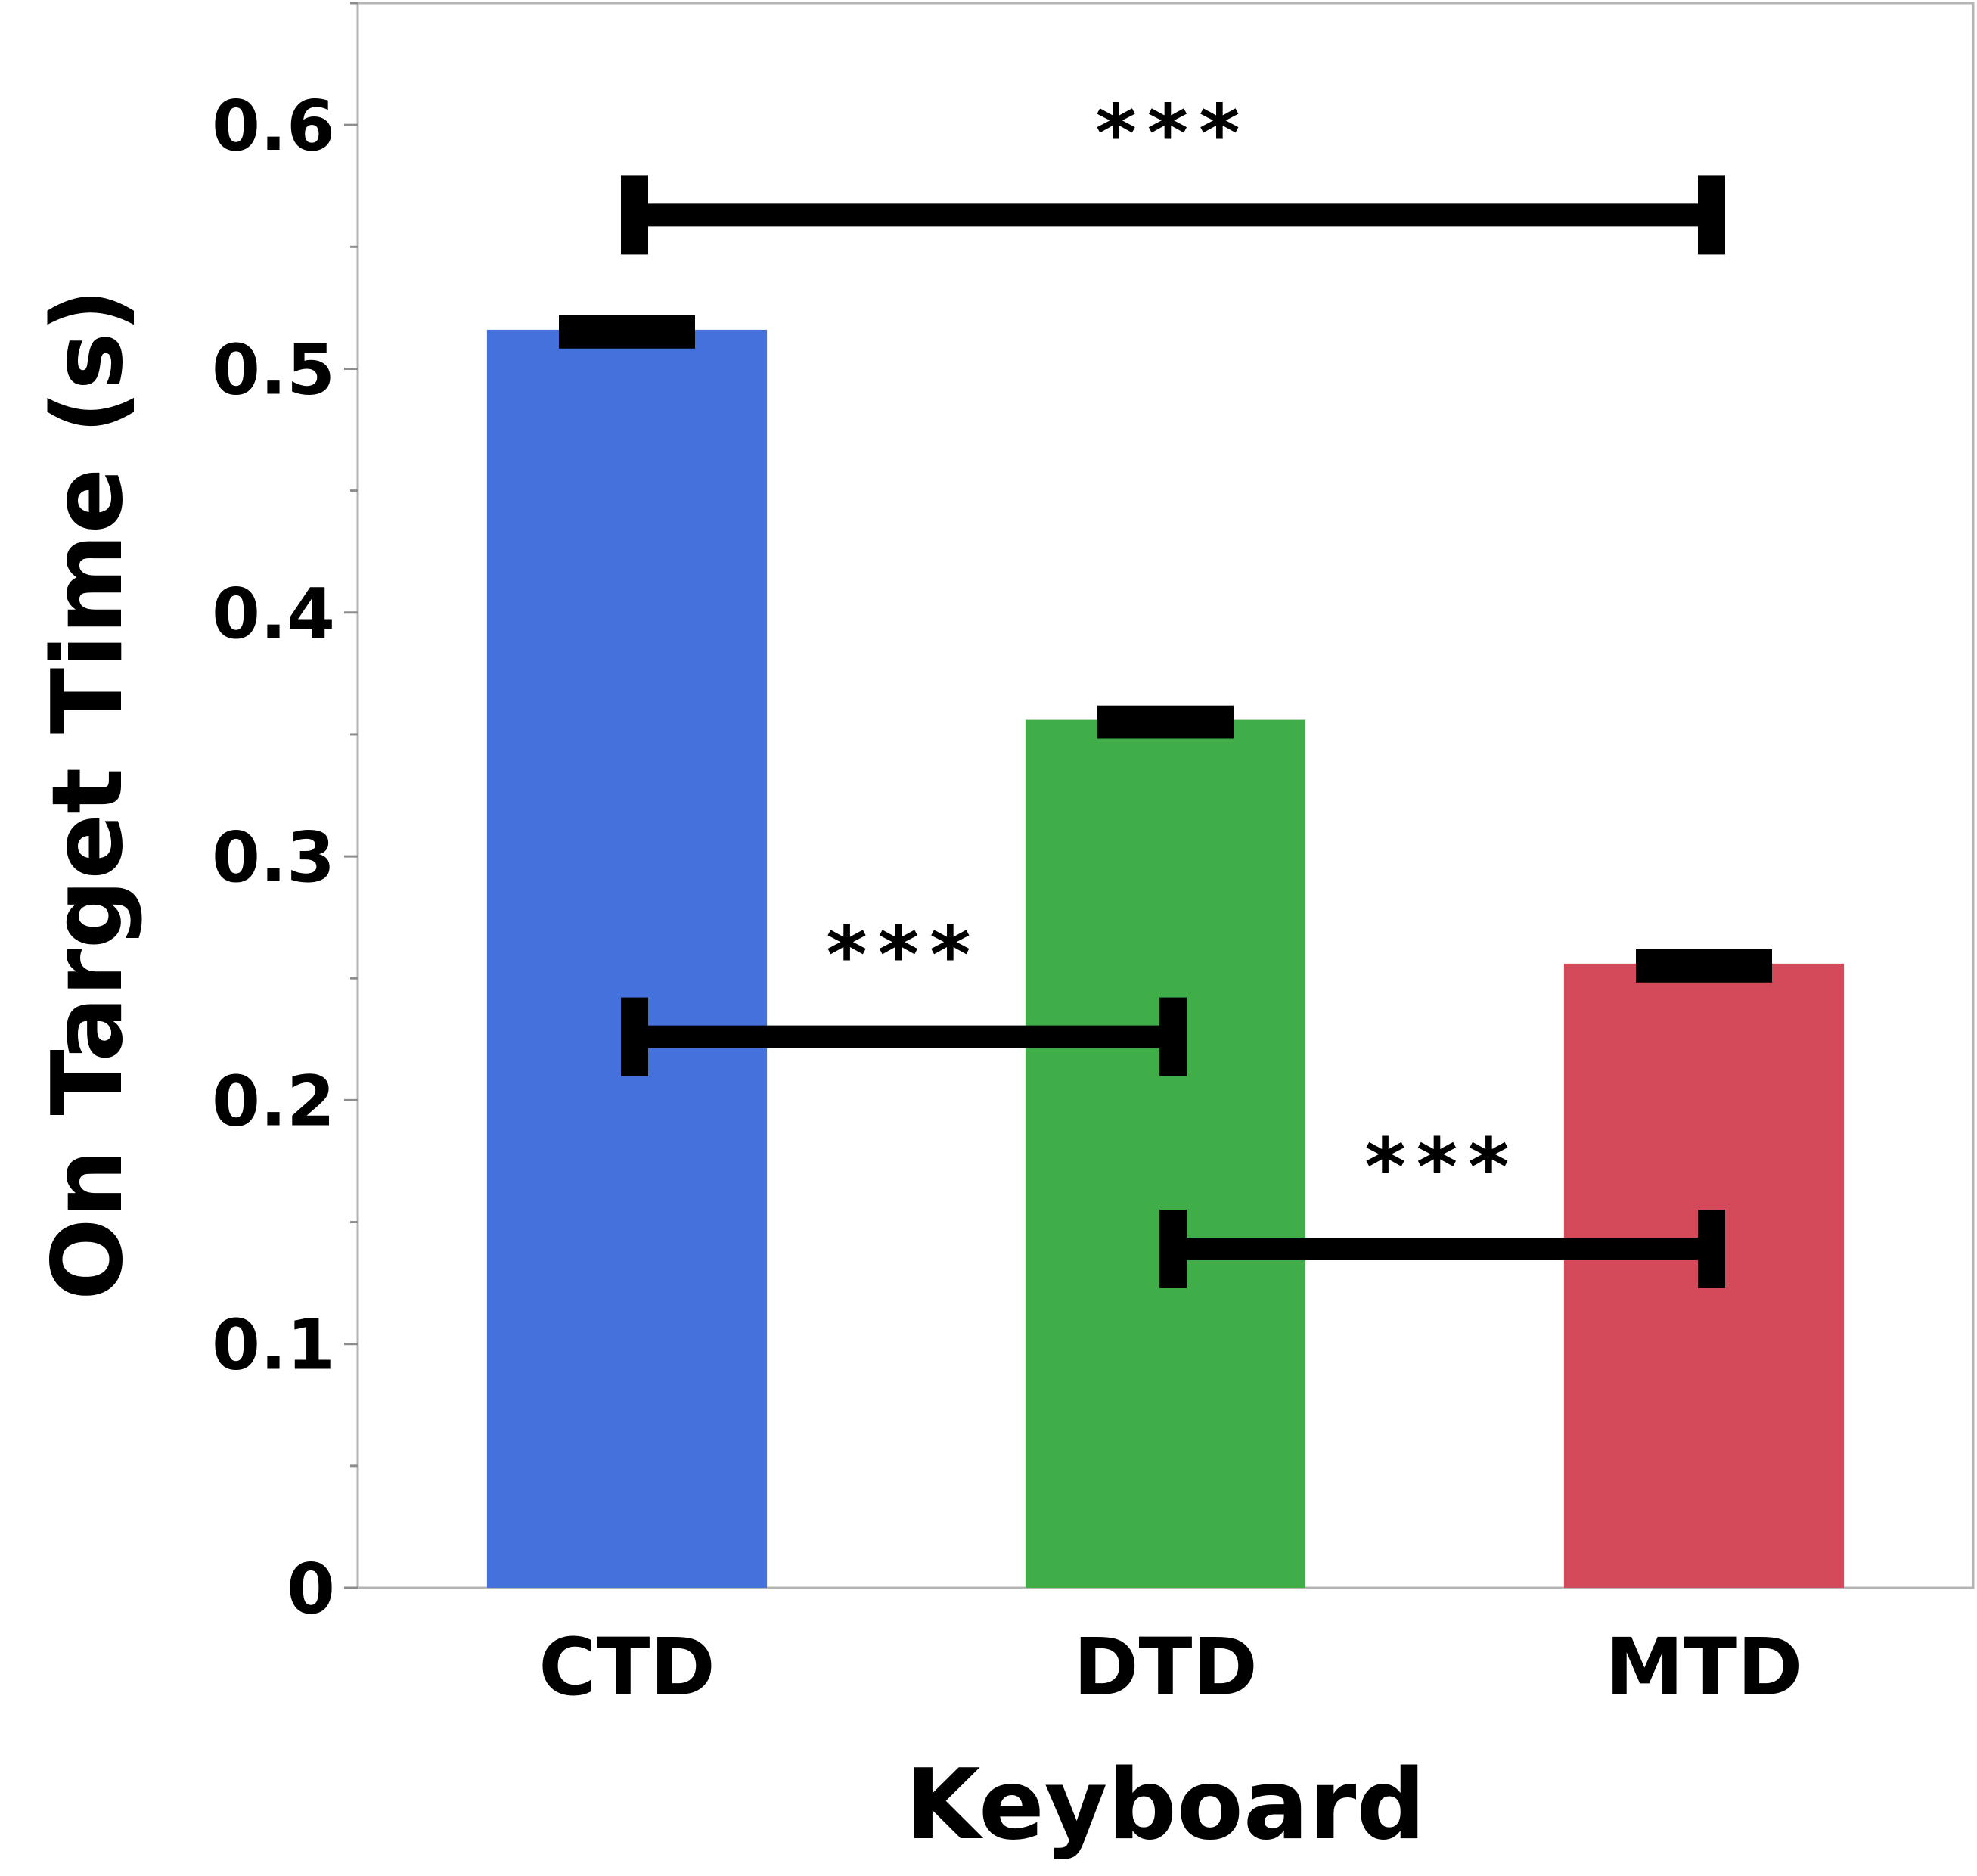  What do you see at coordinates (285, 815) in the screenshot?
I see `y-axis: 0 0.1 0.2 0.3 0.4 0.5 0.6` at bounding box center [285, 815].